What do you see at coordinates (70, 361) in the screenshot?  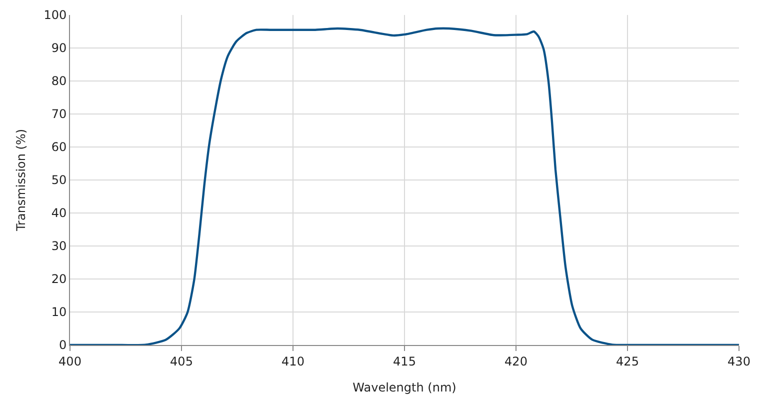 I see `x-tick-label: 400` at bounding box center [70, 361].